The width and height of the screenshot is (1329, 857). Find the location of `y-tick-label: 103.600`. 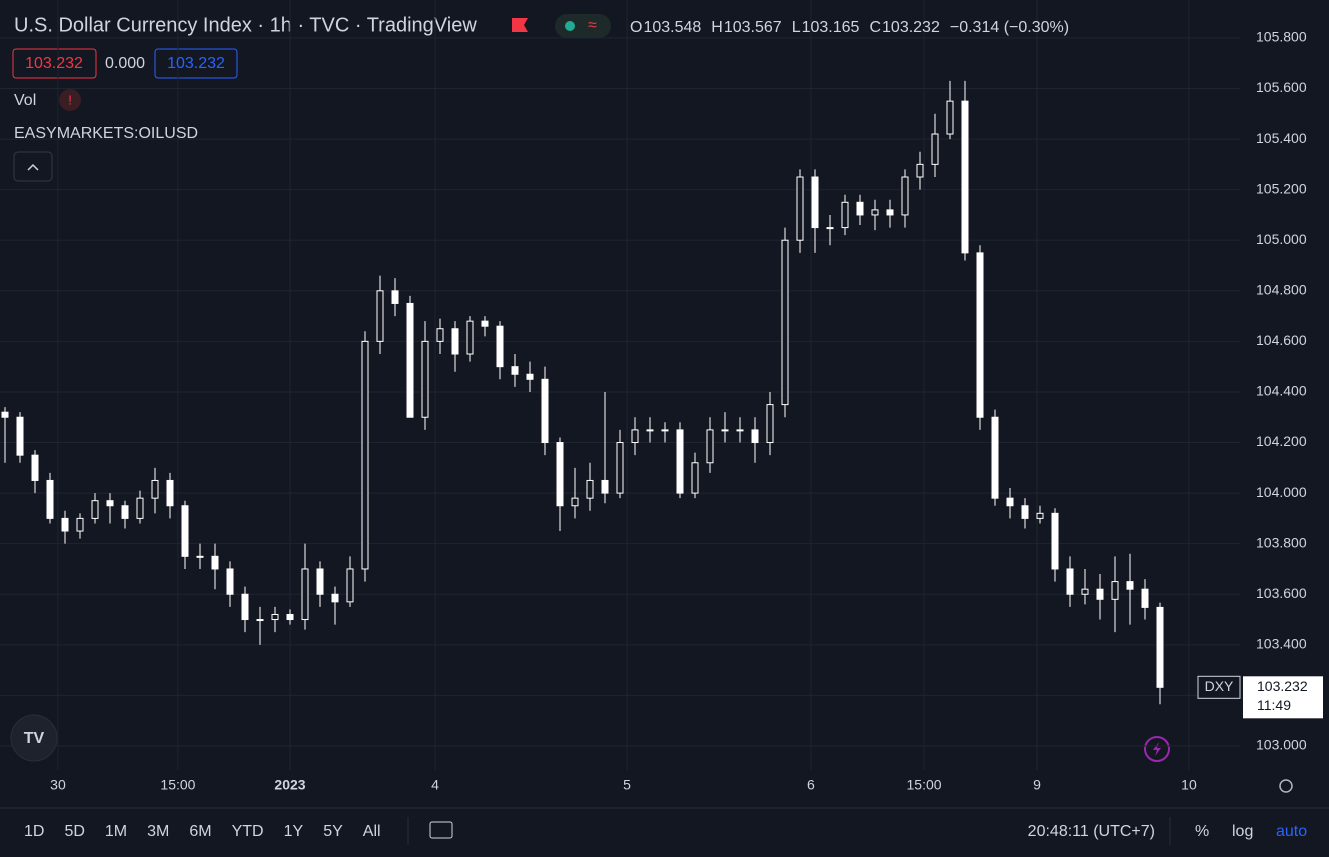

y-tick-label: 103.600 is located at coordinates (1281, 593).